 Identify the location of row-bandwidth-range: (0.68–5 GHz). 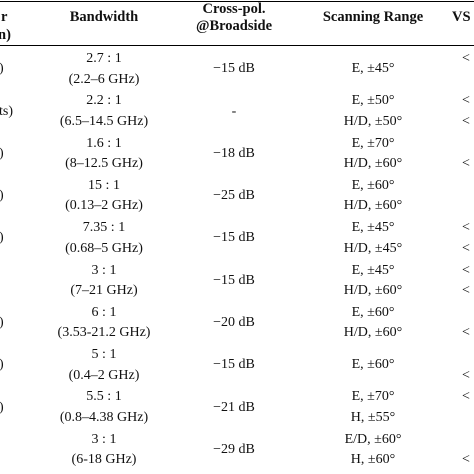
(104, 248).